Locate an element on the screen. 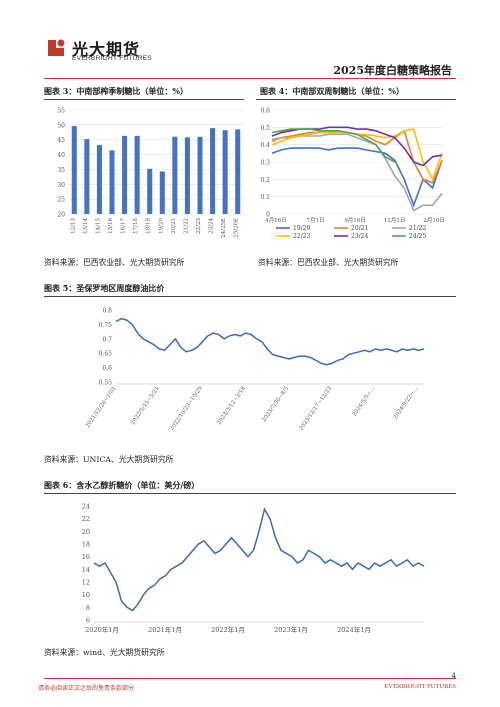  x-tick-label: 2月16日 is located at coordinates (434, 220).